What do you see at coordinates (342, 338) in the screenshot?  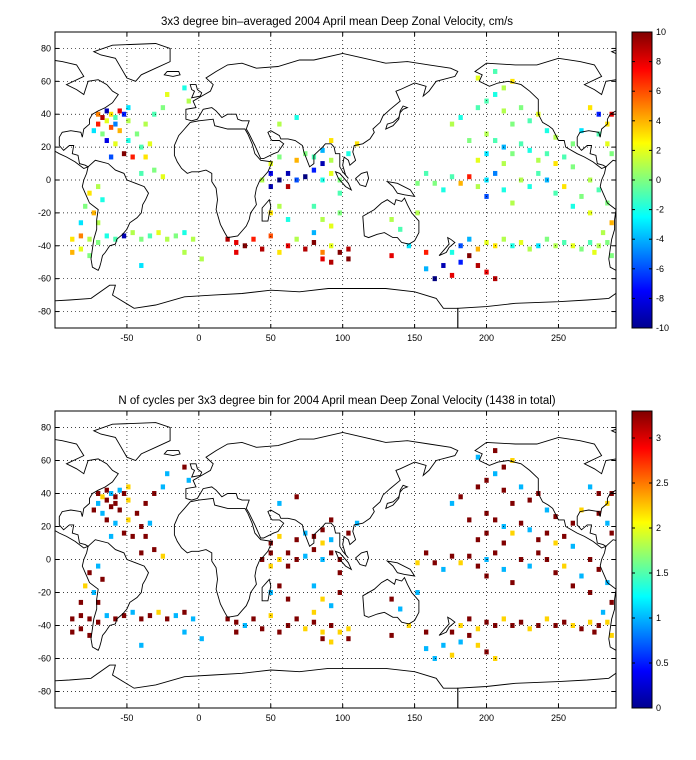 I see `x-tick-label: 100` at bounding box center [342, 338].